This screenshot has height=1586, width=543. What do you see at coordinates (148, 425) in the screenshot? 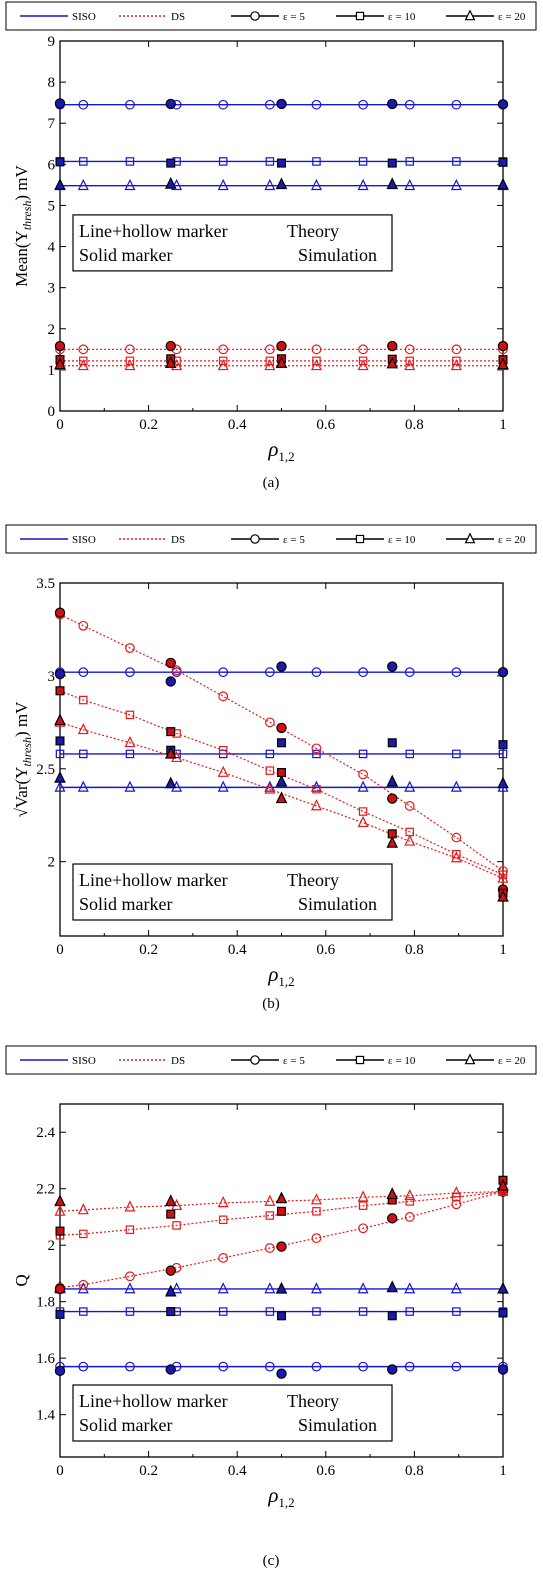
I see `x-tick-label: 0.2` at bounding box center [148, 425].